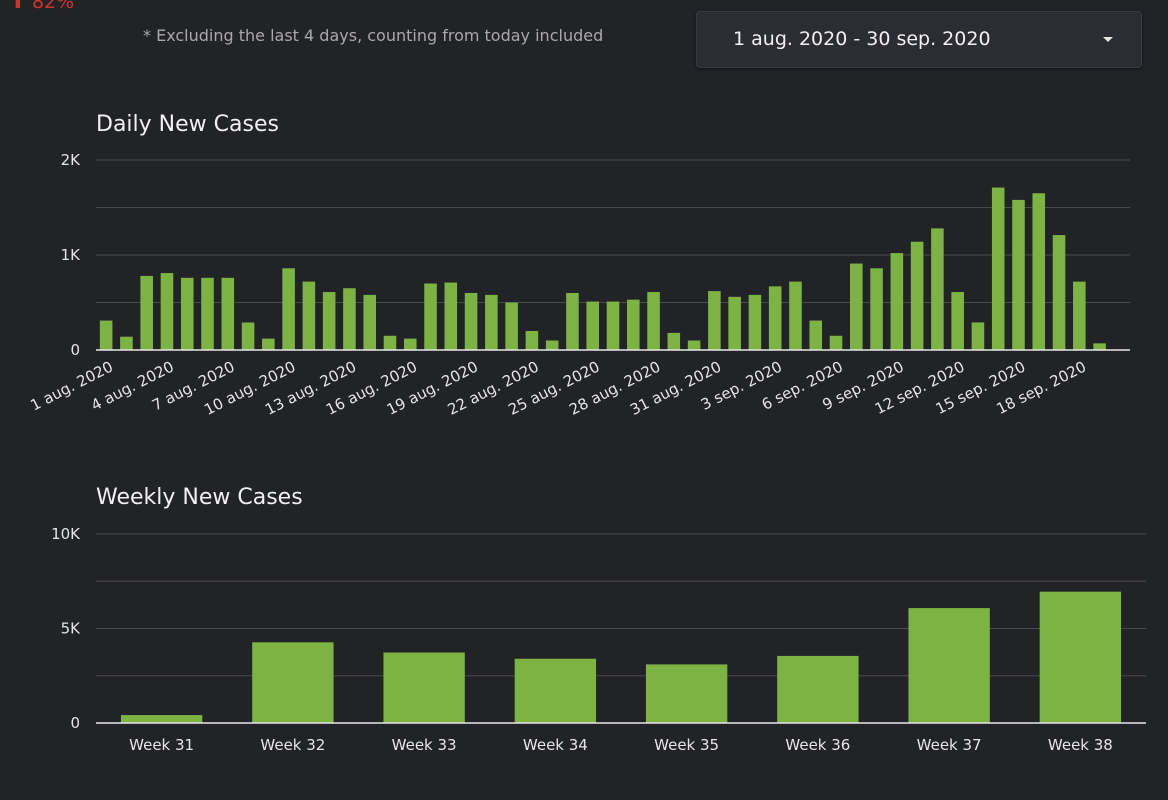 The image size is (1168, 800). I want to click on y-tick-label: 2K, so click(71, 160).